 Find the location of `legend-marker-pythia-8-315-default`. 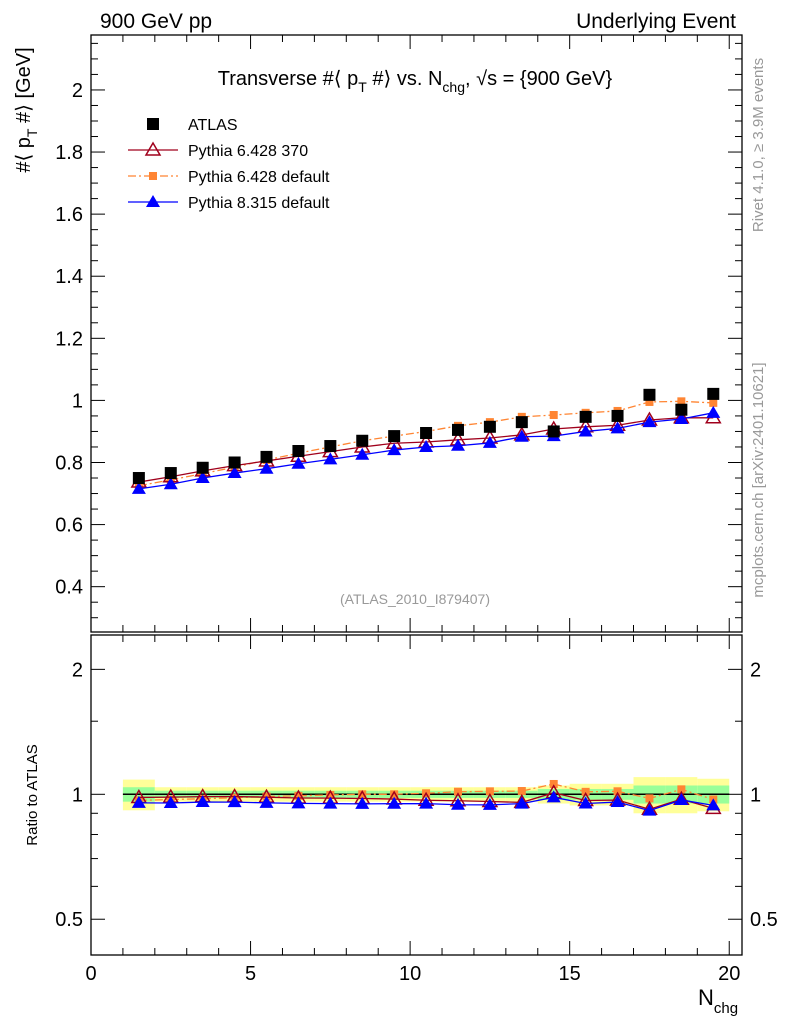

legend-marker-pythia-8-315-default is located at coordinates (153, 201).